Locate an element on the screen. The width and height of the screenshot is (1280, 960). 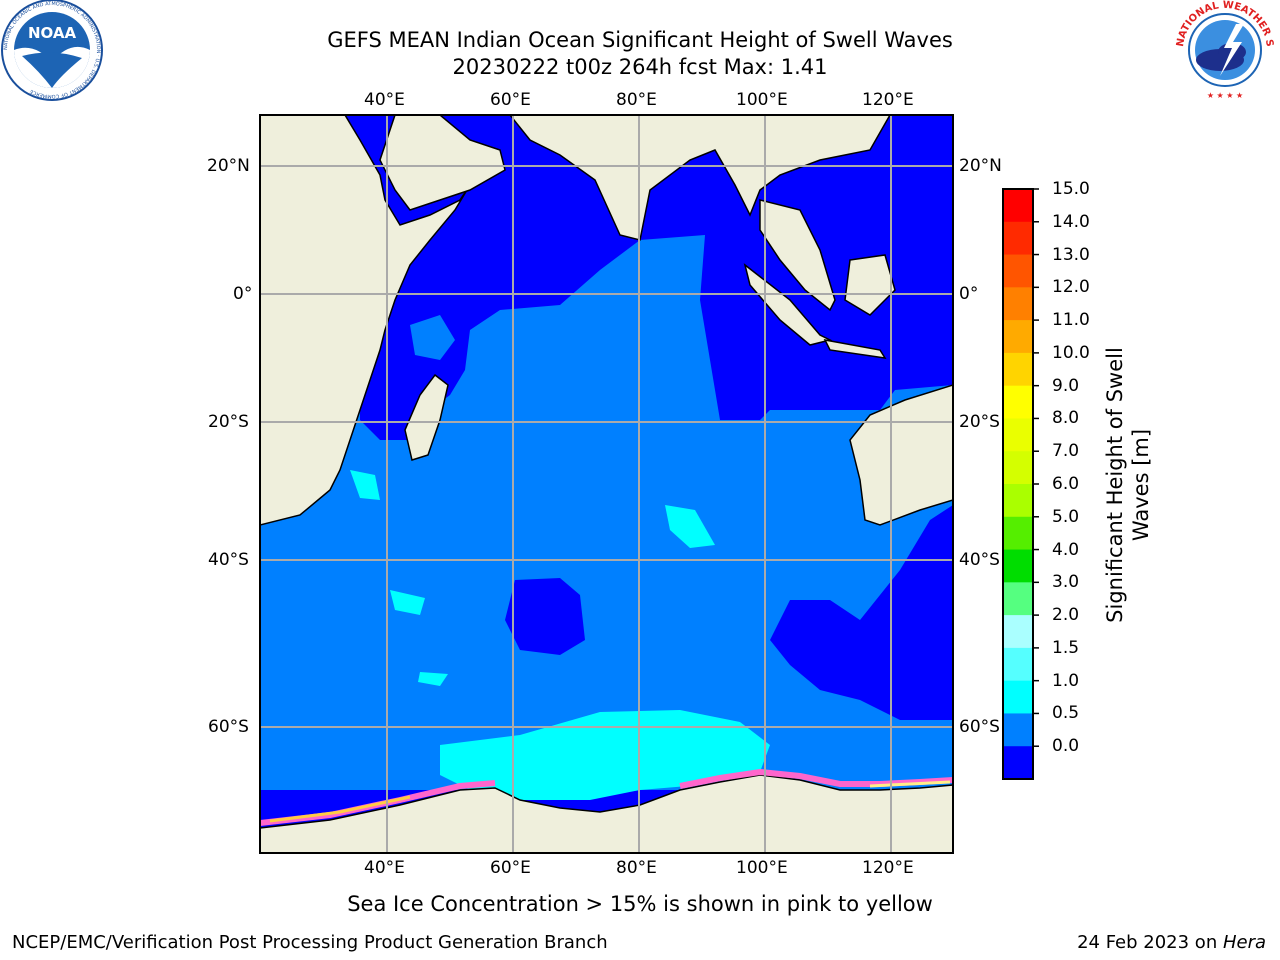
colorbar-tick-label: 1.5 is located at coordinates (1066, 647).